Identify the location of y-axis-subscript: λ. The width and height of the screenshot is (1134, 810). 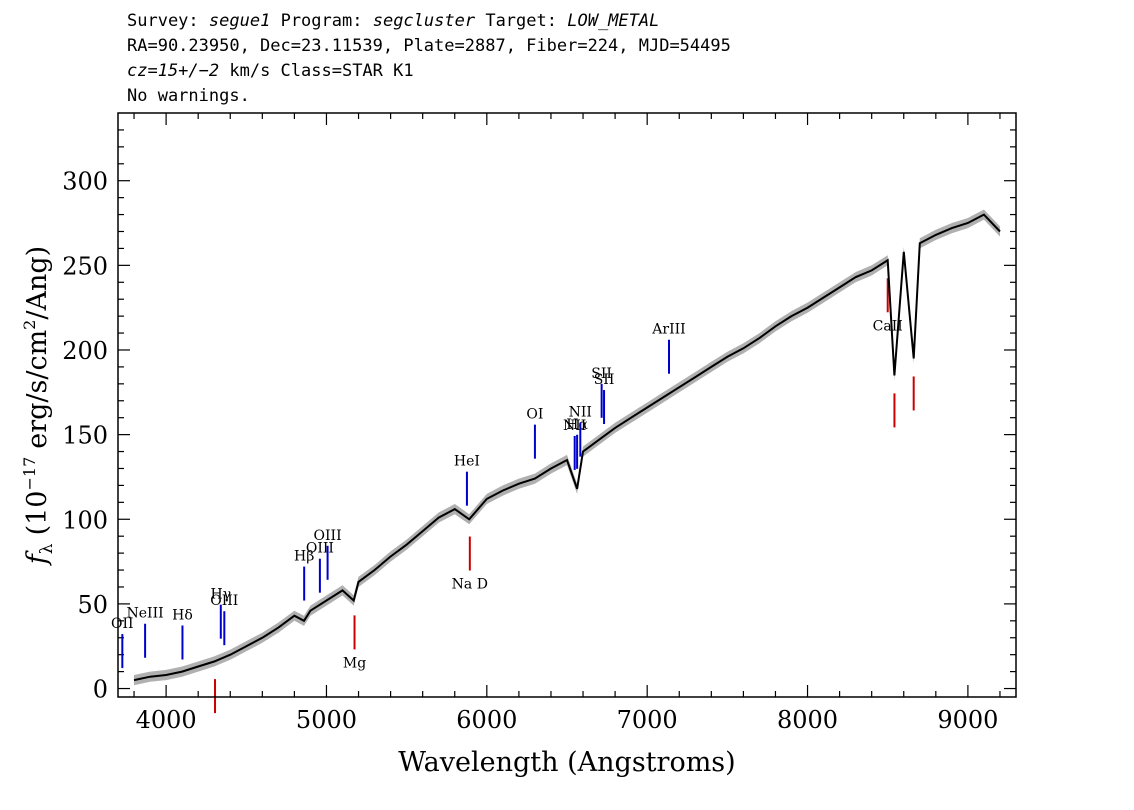
(47, 548).